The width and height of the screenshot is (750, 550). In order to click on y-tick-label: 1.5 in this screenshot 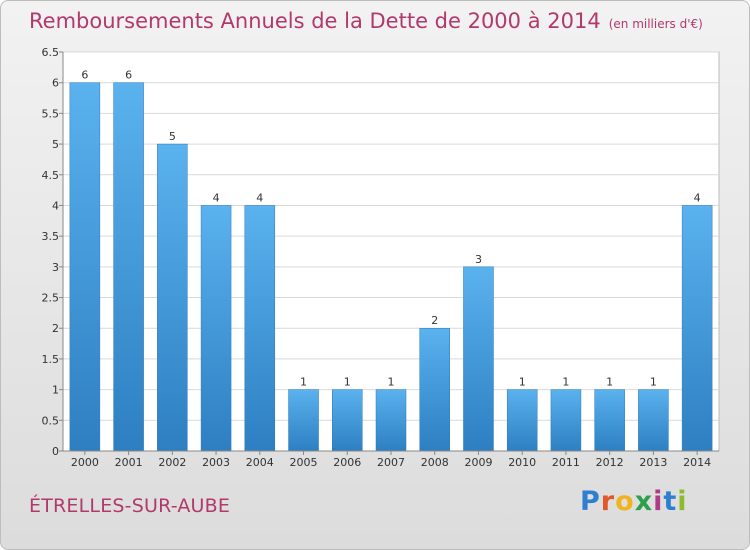, I will do `click(51, 359)`.